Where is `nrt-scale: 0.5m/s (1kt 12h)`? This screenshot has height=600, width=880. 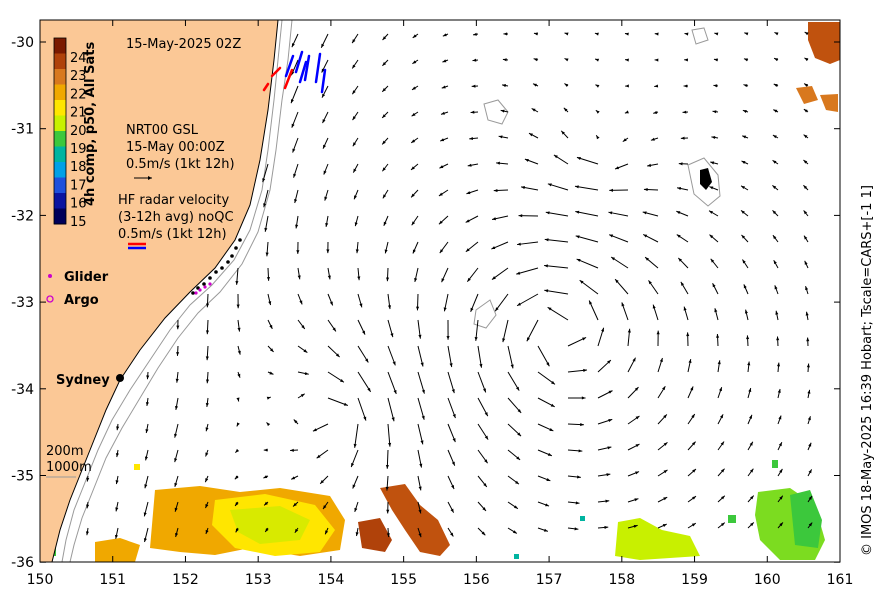
nrt-scale: 0.5m/s (1kt 12h) is located at coordinates (180, 164).